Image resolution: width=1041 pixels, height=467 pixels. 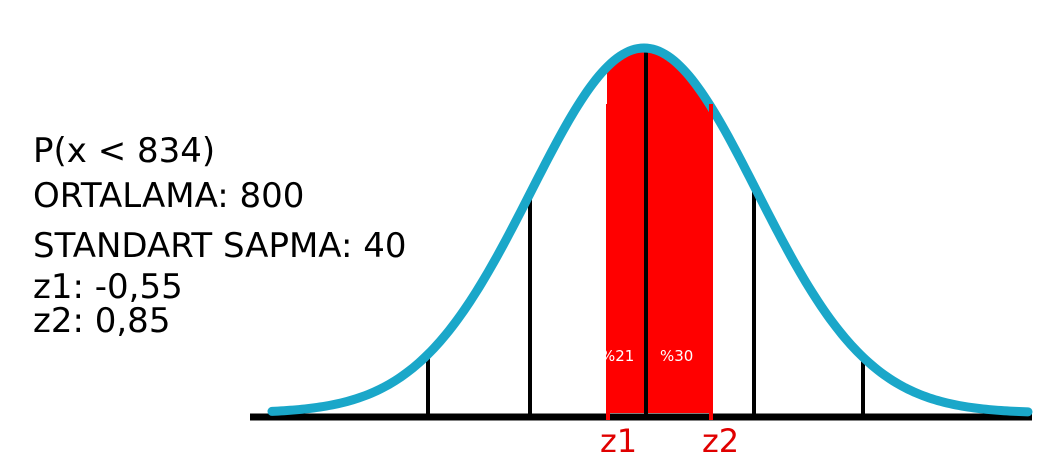 What do you see at coordinates (220, 246) in the screenshot?
I see `std-label: STANDART SAPMA: 40` at bounding box center [220, 246].